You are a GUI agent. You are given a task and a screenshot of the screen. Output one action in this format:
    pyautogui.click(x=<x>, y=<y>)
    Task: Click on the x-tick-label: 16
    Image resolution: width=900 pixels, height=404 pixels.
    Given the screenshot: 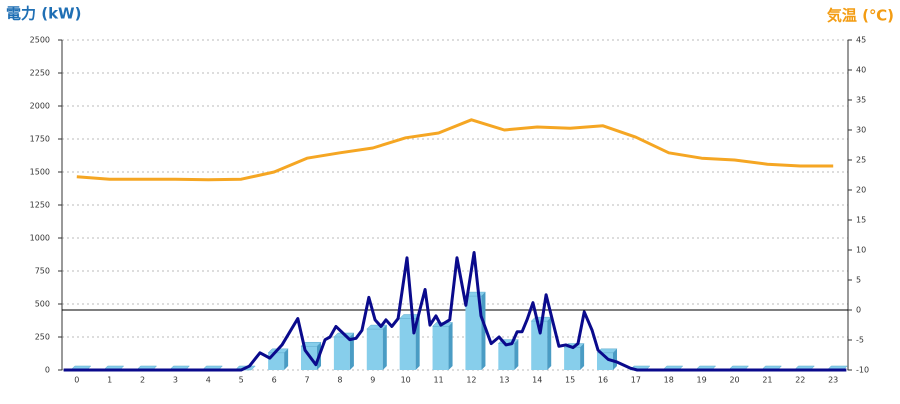 What is the action you would take?
    pyautogui.click(x=603, y=380)
    